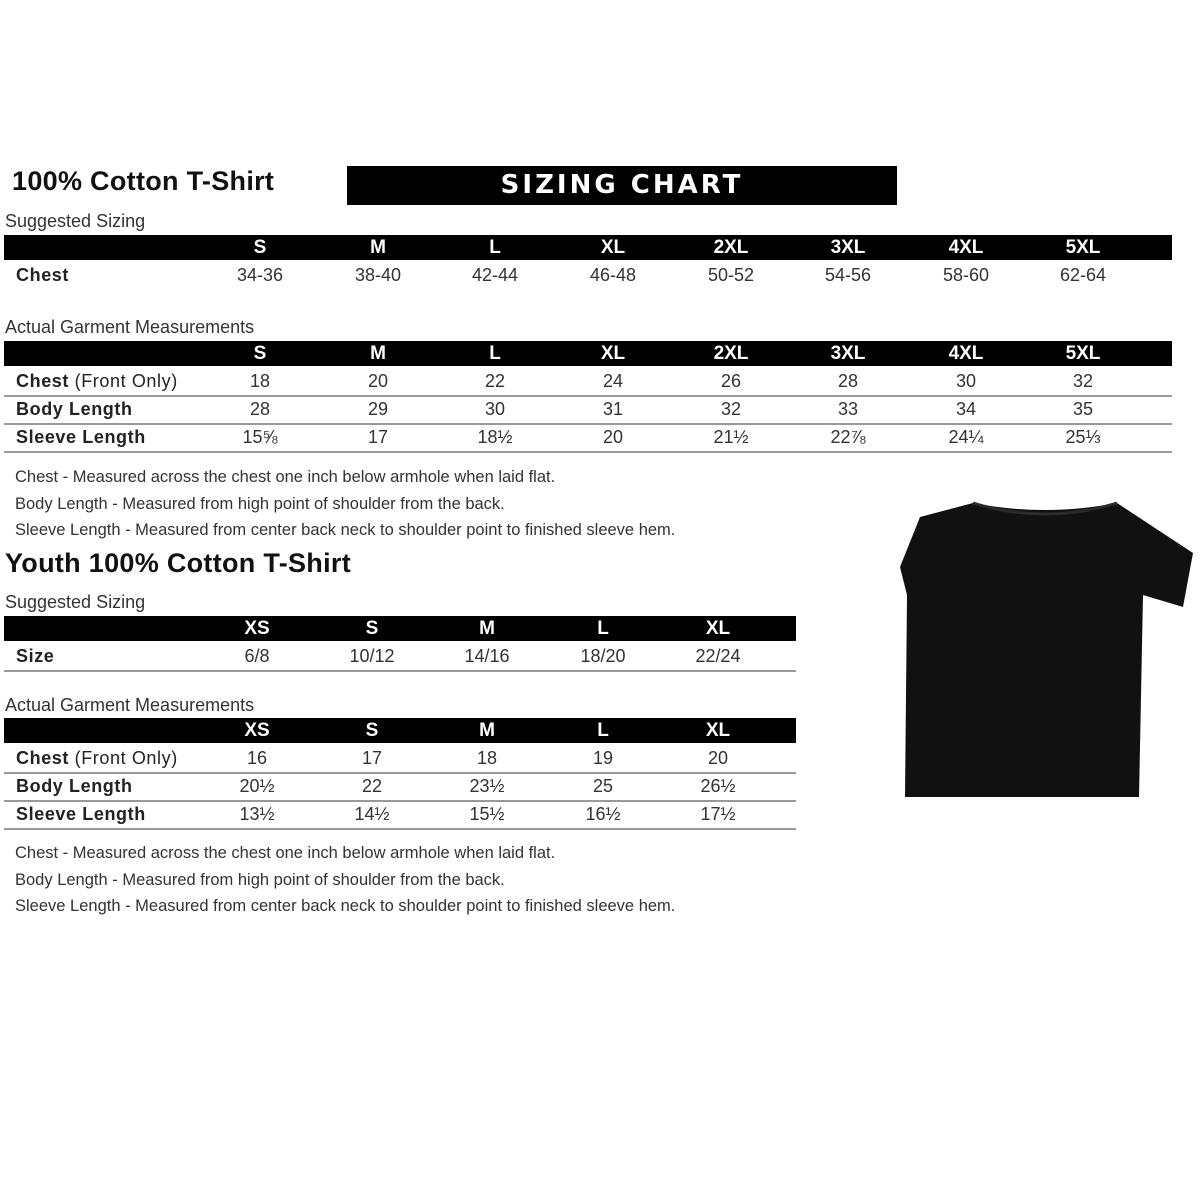 The width and height of the screenshot is (1200, 1200). What do you see at coordinates (966, 437) in the screenshot?
I see `table-cell: 24¼` at bounding box center [966, 437].